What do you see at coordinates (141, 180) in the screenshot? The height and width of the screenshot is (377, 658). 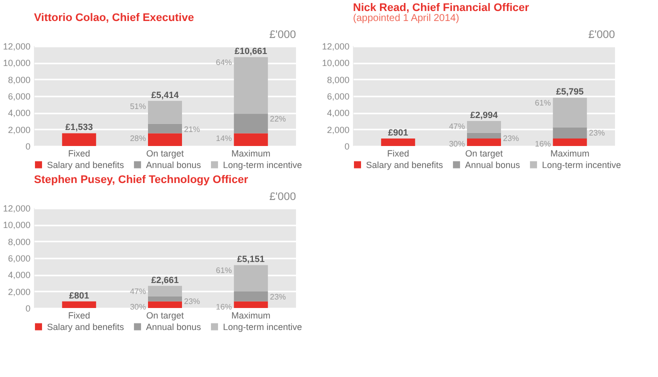 I see `chart-title: Stephen Pusey, Chief Technology Officer` at bounding box center [141, 180].